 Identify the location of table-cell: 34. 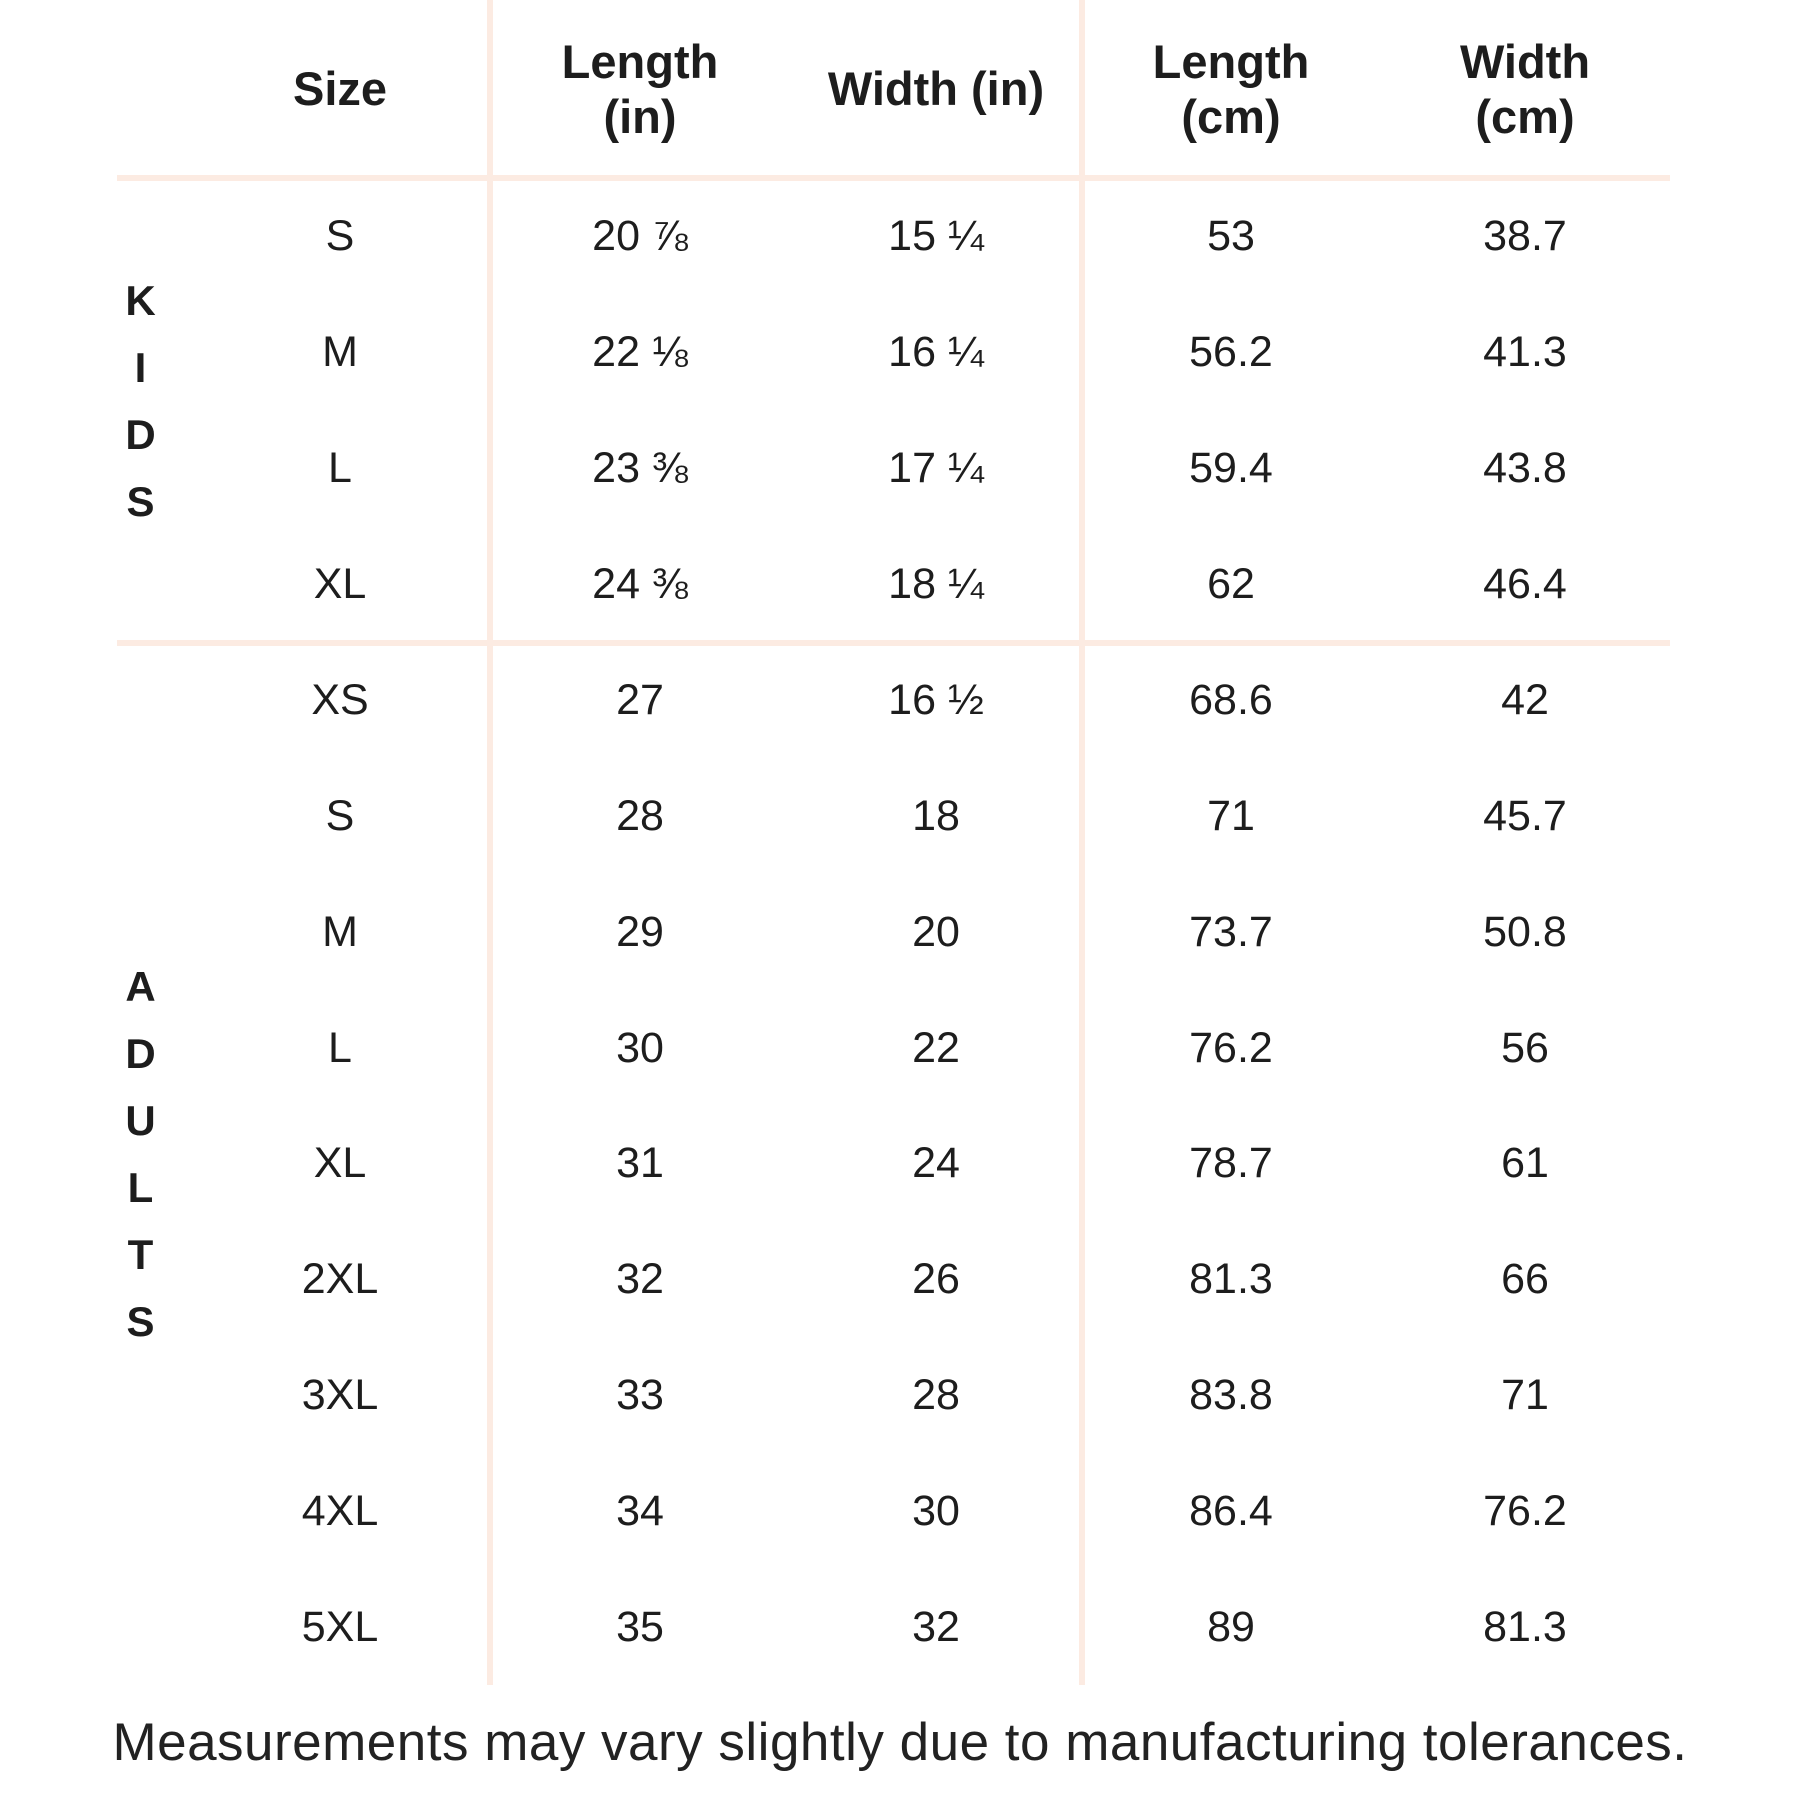
(640, 1510).